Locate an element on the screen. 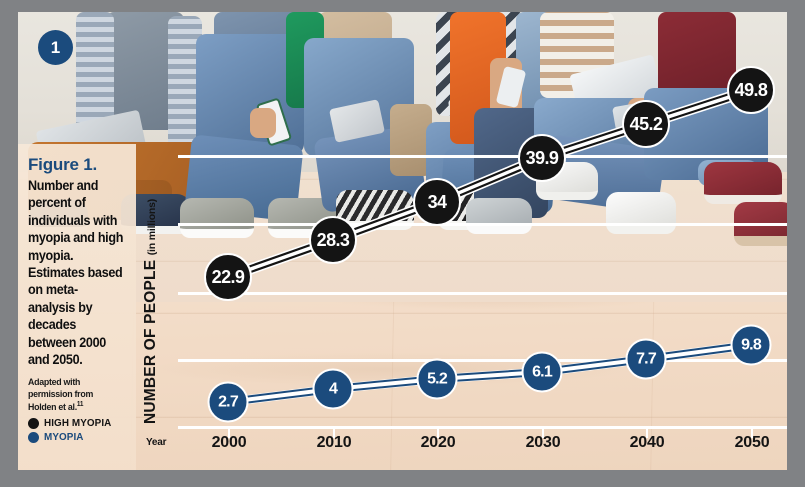 The width and height of the screenshot is (805, 487). legend-label-myopia: MYOPIA is located at coordinates (64, 437).